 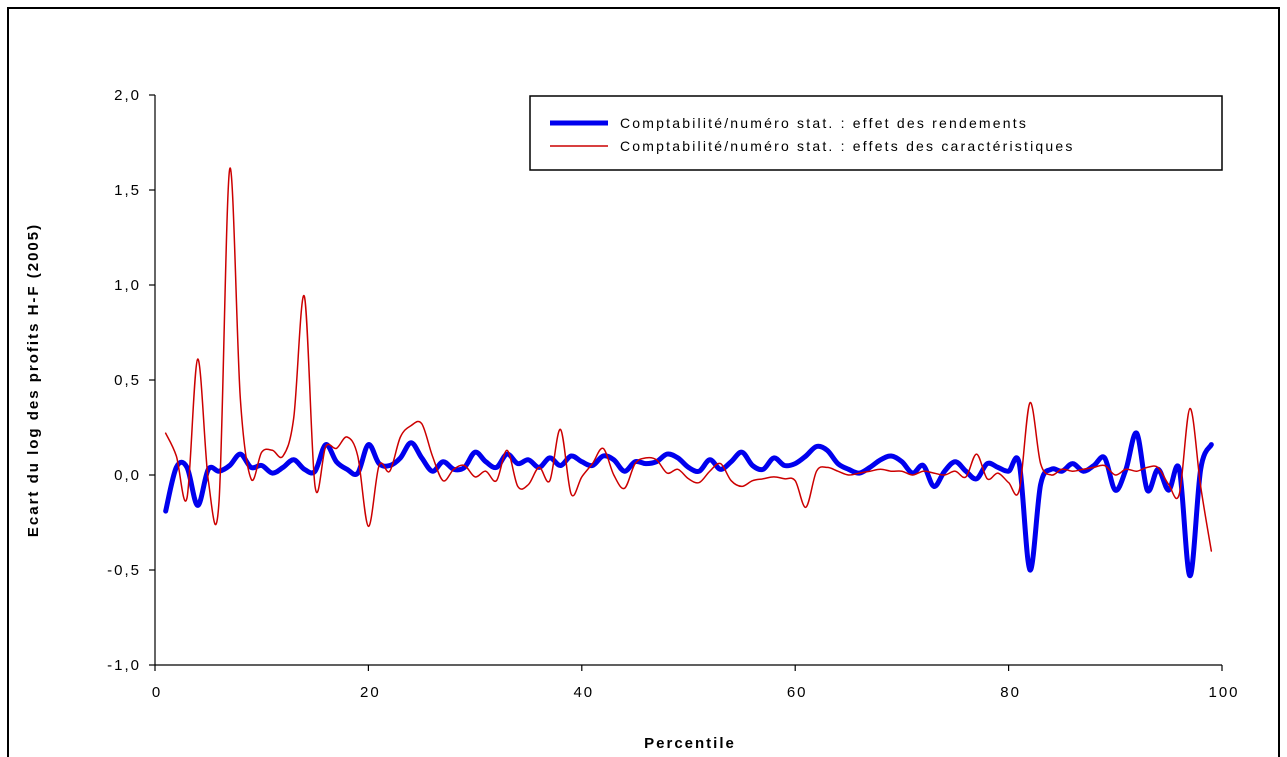 I want to click on x-axis-title: Percentile, so click(x=690, y=743).